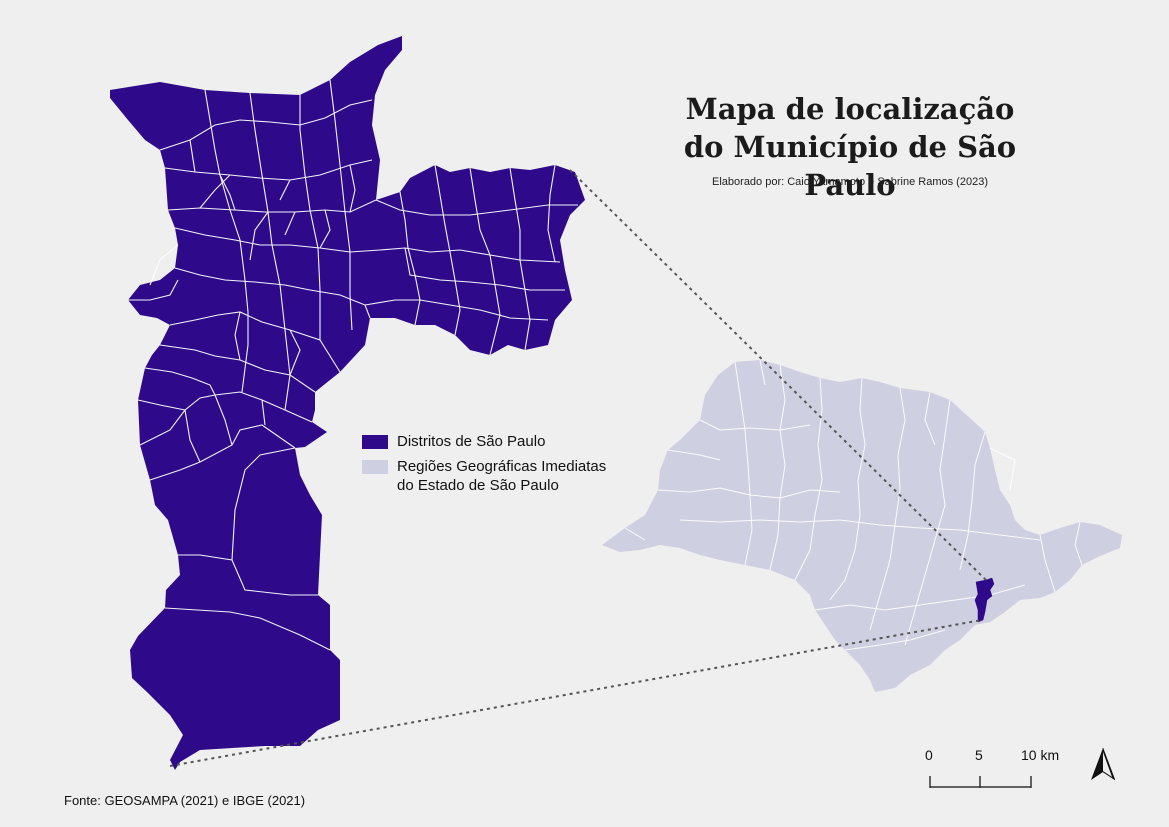 Image resolution: width=1169 pixels, height=827 pixels. What do you see at coordinates (853, 505) in the screenshot?
I see `region-boundaries` at bounding box center [853, 505].